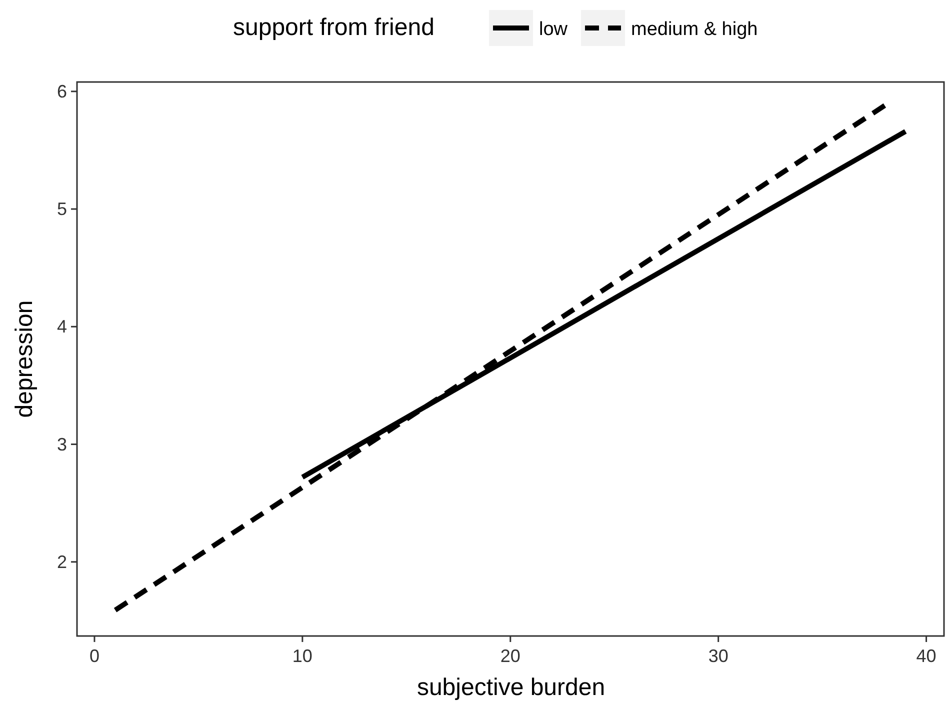 The image size is (946, 709). Describe the element at coordinates (24, 359) in the screenshot. I see `y-axis-title: depression` at that location.